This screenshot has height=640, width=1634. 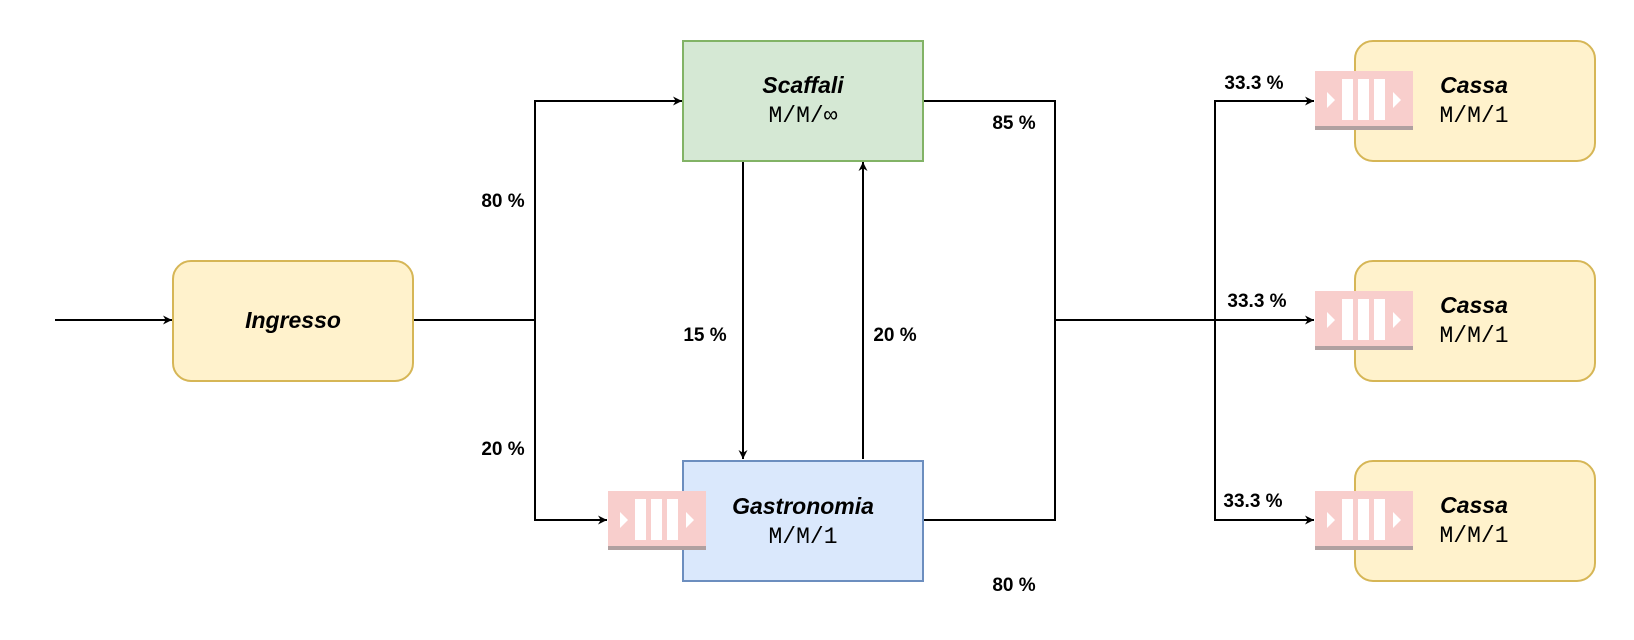 I want to click on edge-ingresso-to-gastronomia, so click(x=570, y=422).